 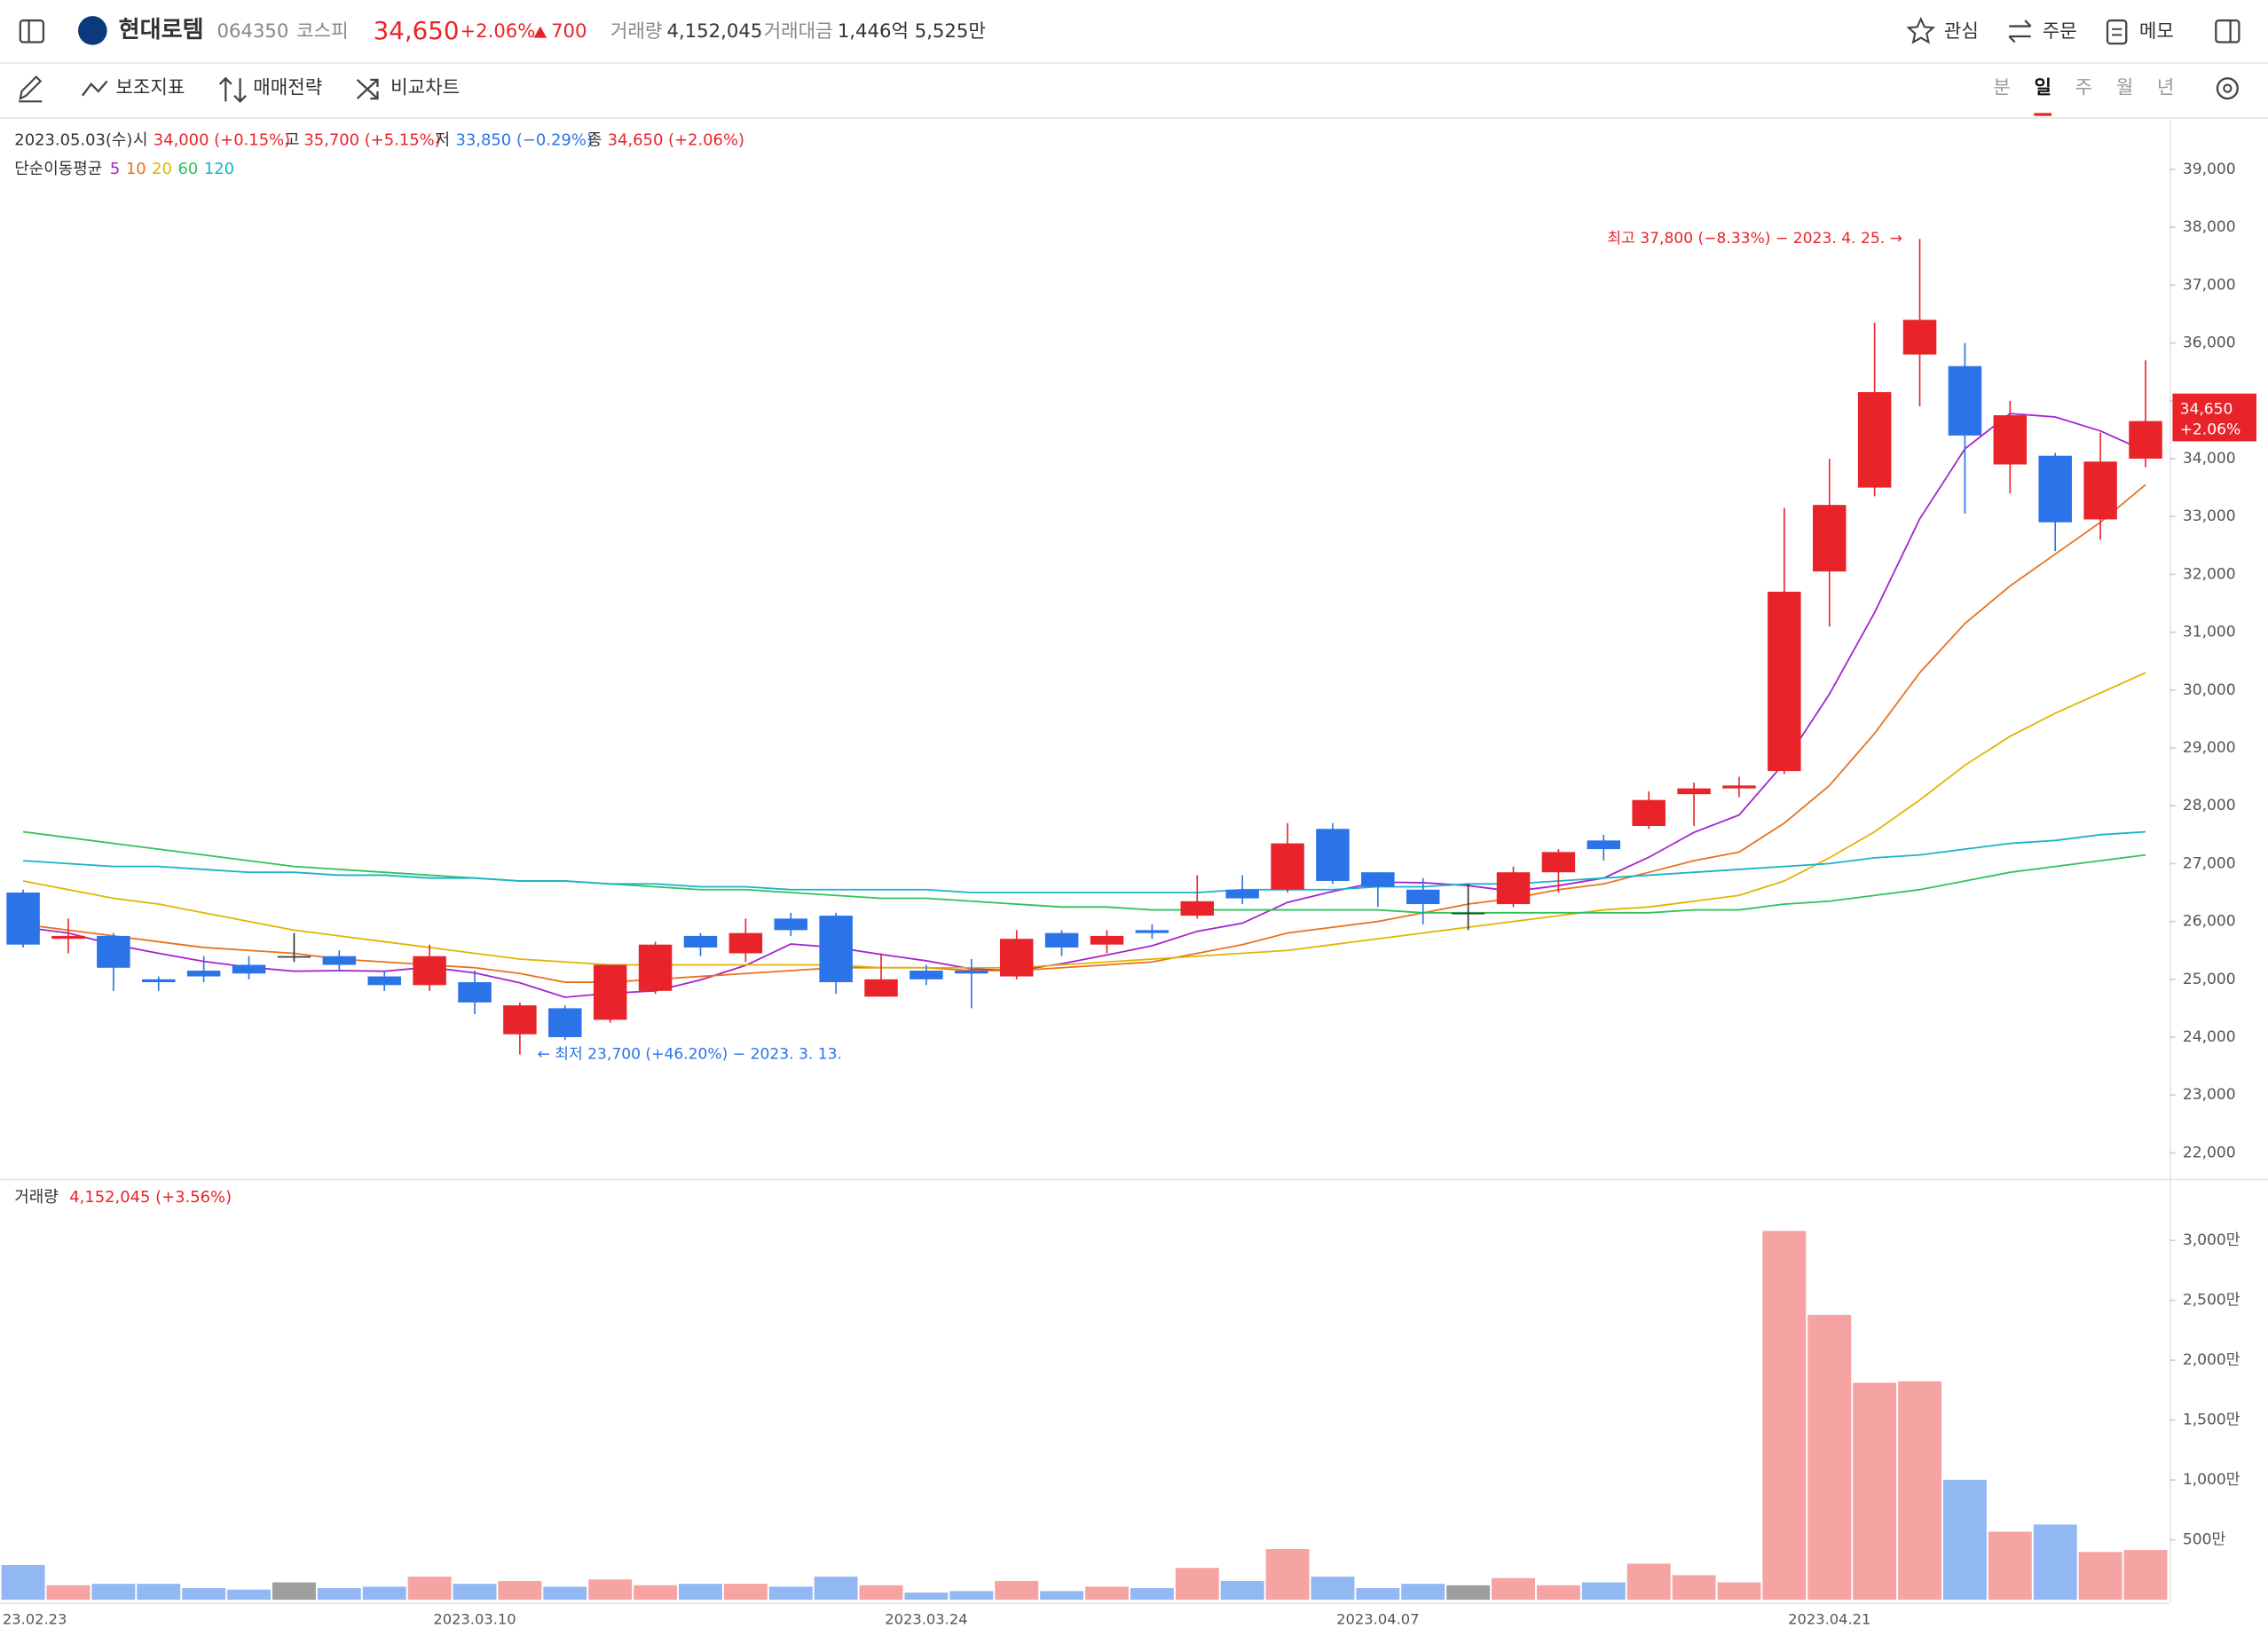 I want to click on compare-button: 비교차트, so click(x=408, y=88).